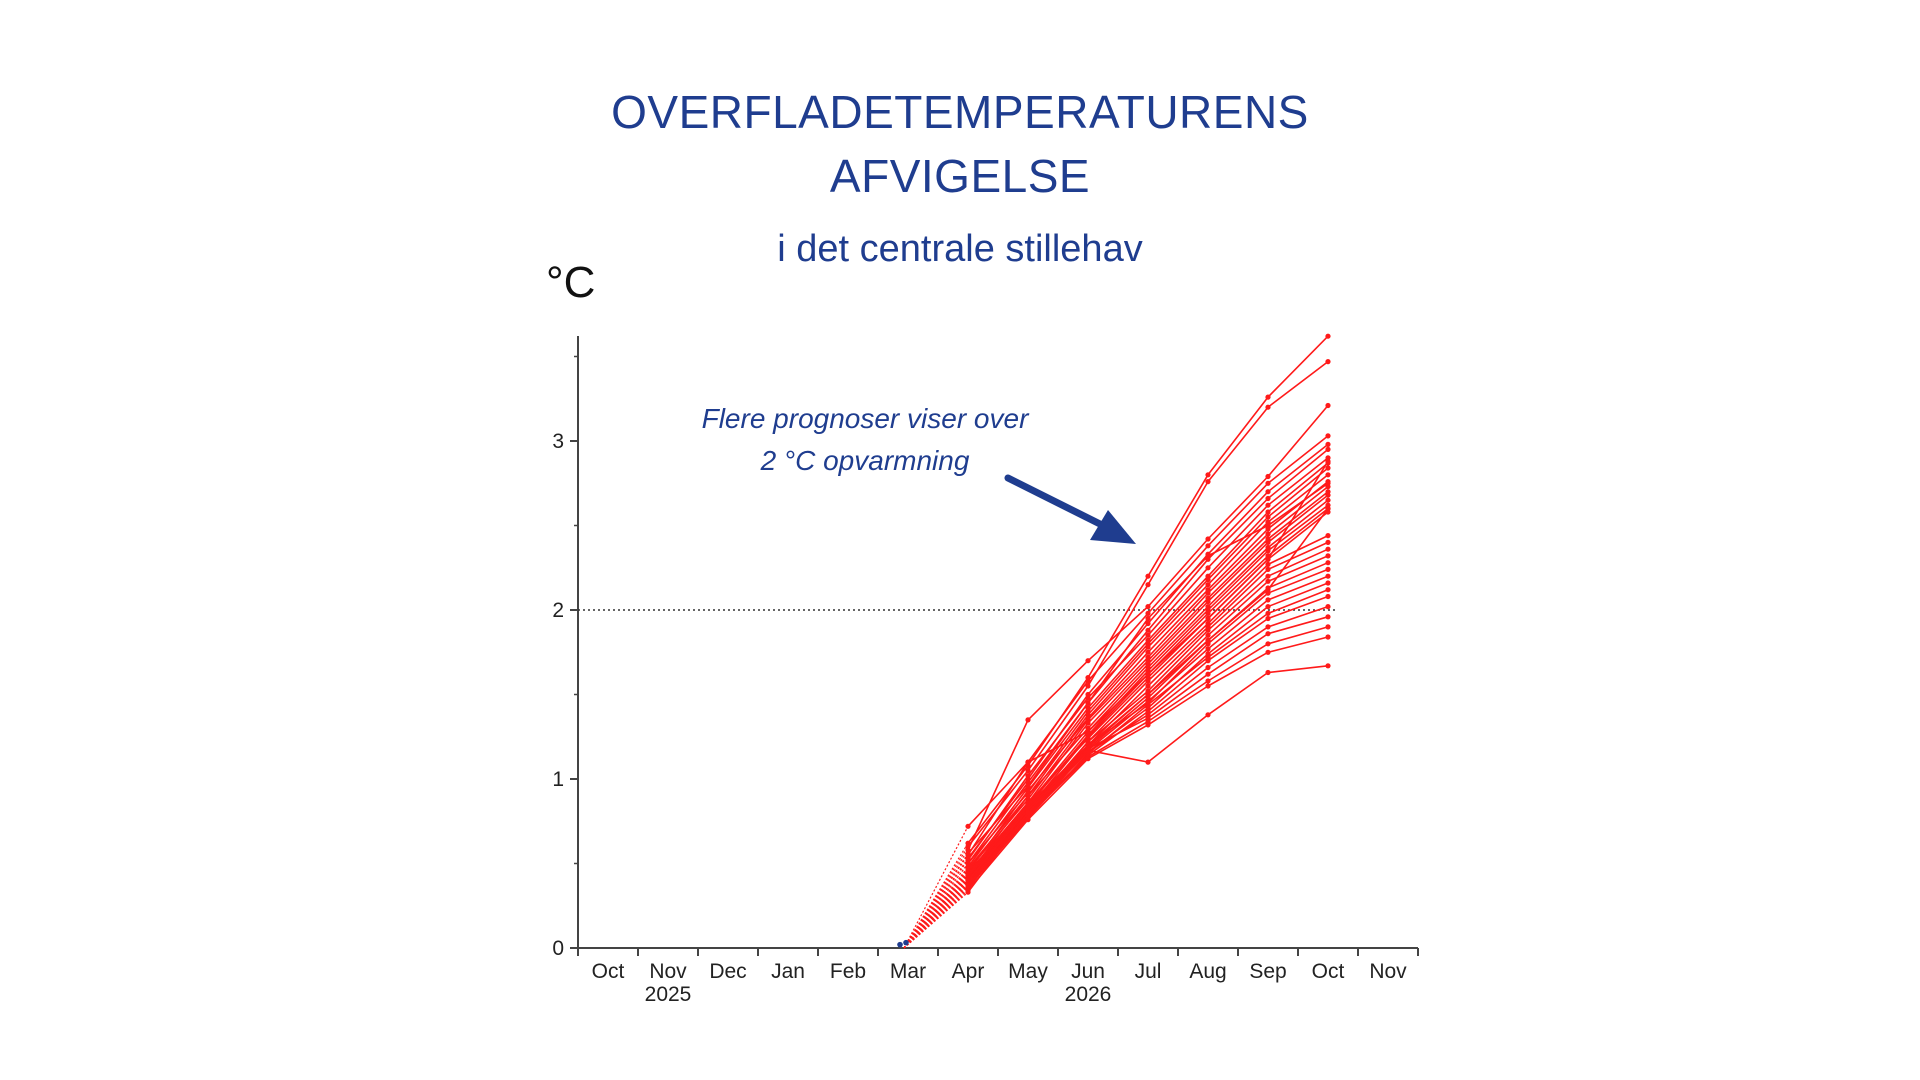 This screenshot has width=1920, height=1080. Describe the element at coordinates (1117, 641) in the screenshot. I see `series-group` at that location.